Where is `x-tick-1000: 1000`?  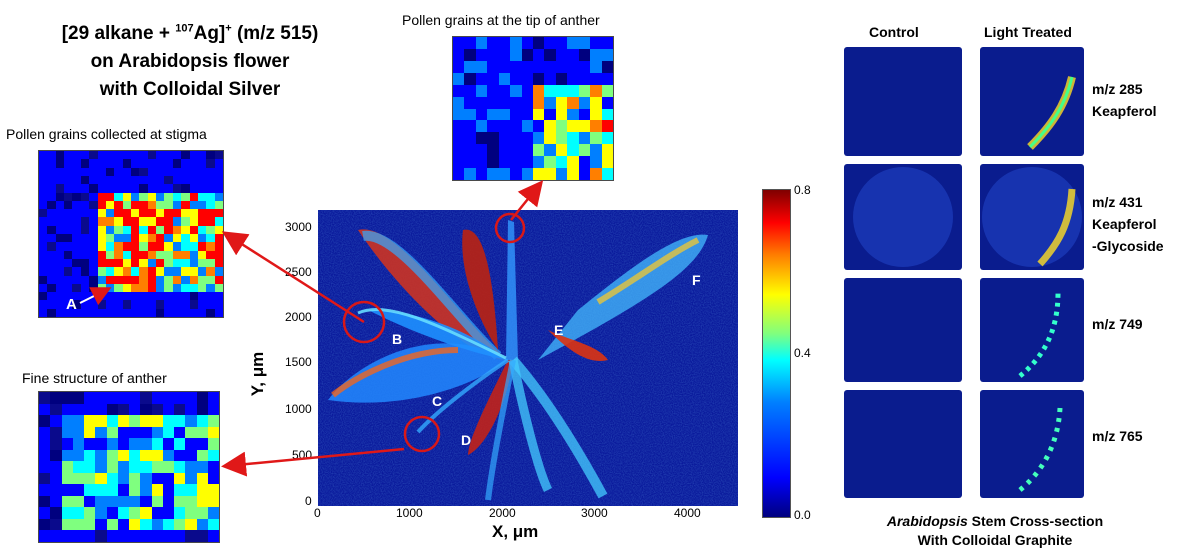 x-tick-1000: 1000 is located at coordinates (409, 513).